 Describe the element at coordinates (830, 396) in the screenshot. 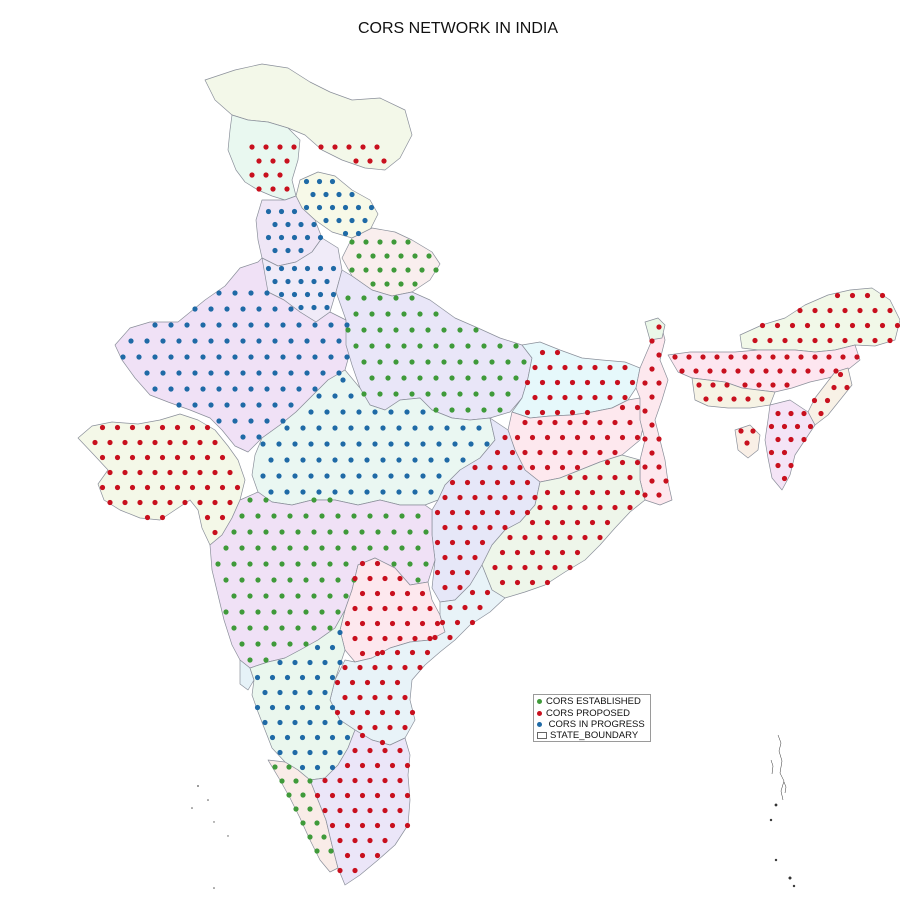

I see `state-manipur-nagaland` at that location.